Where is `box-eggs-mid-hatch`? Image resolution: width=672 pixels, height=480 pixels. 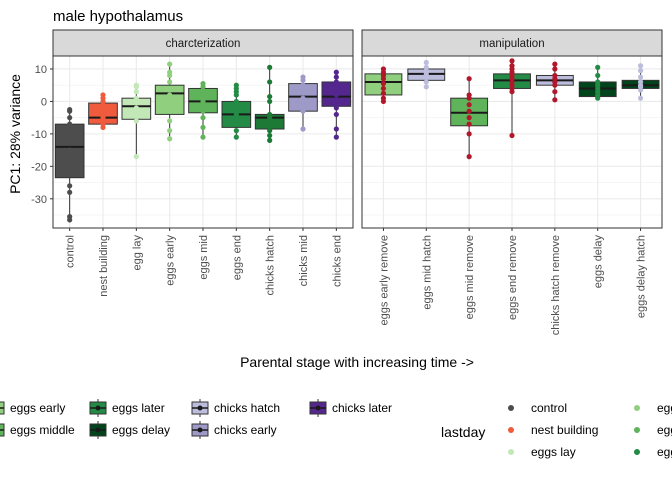
box-eggs-mid-hatch is located at coordinates (426, 74).